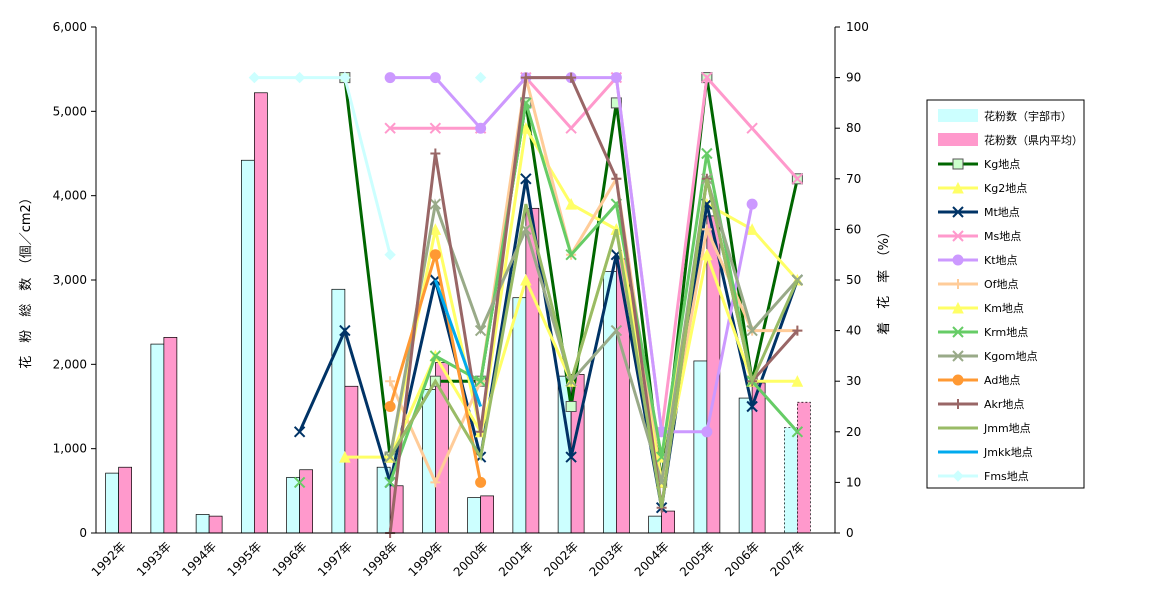  I want to click on y-right-tick-label-4: 40, so click(853, 331).